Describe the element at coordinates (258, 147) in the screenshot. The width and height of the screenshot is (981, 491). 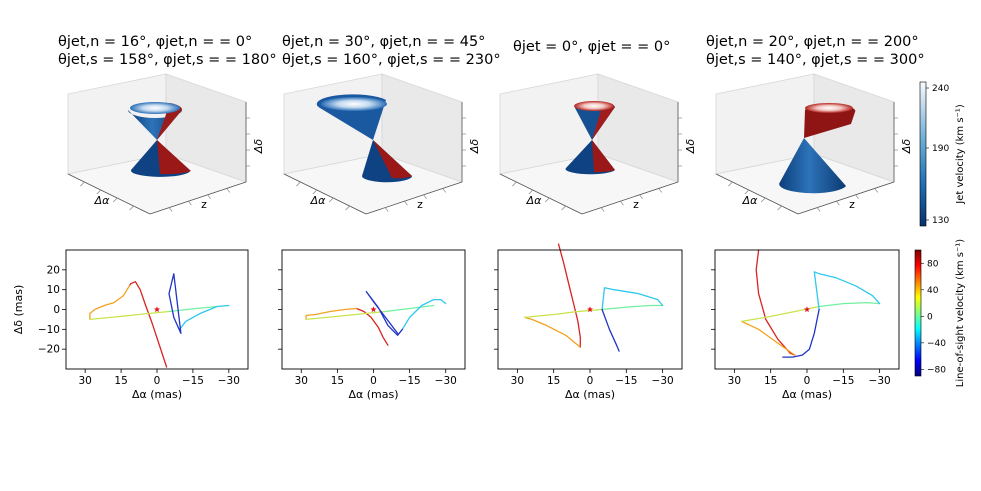
I see `axis-label-z: Δδ` at that location.